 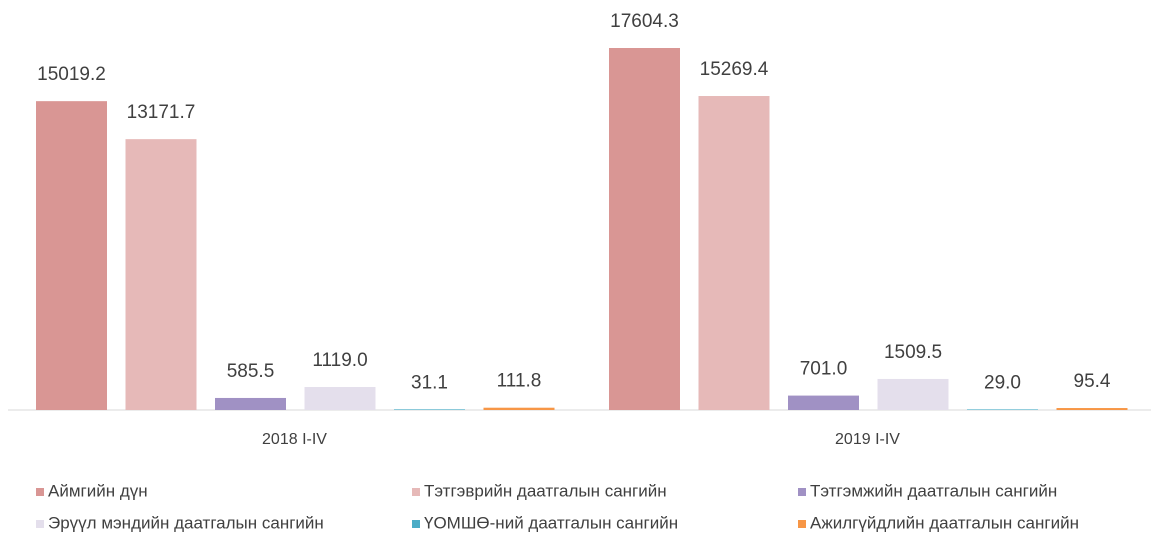 I want to click on data-label: 111.8, so click(x=519, y=381).